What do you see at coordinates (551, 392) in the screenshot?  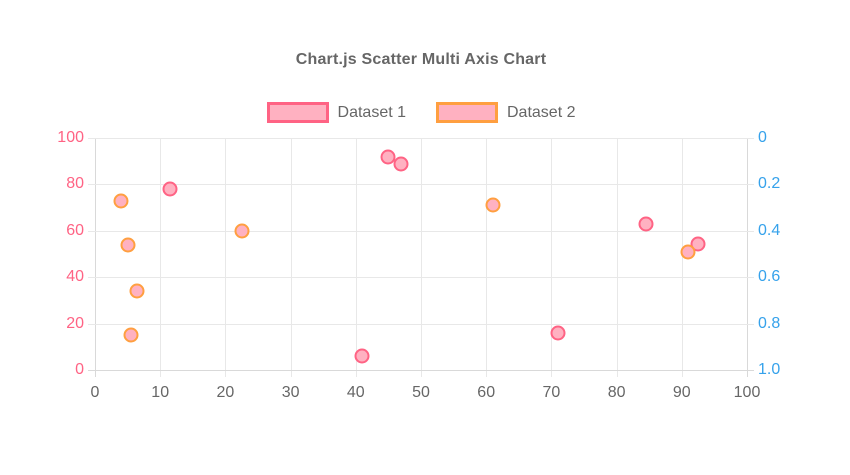 I see `x-tick-label: 70` at bounding box center [551, 392].